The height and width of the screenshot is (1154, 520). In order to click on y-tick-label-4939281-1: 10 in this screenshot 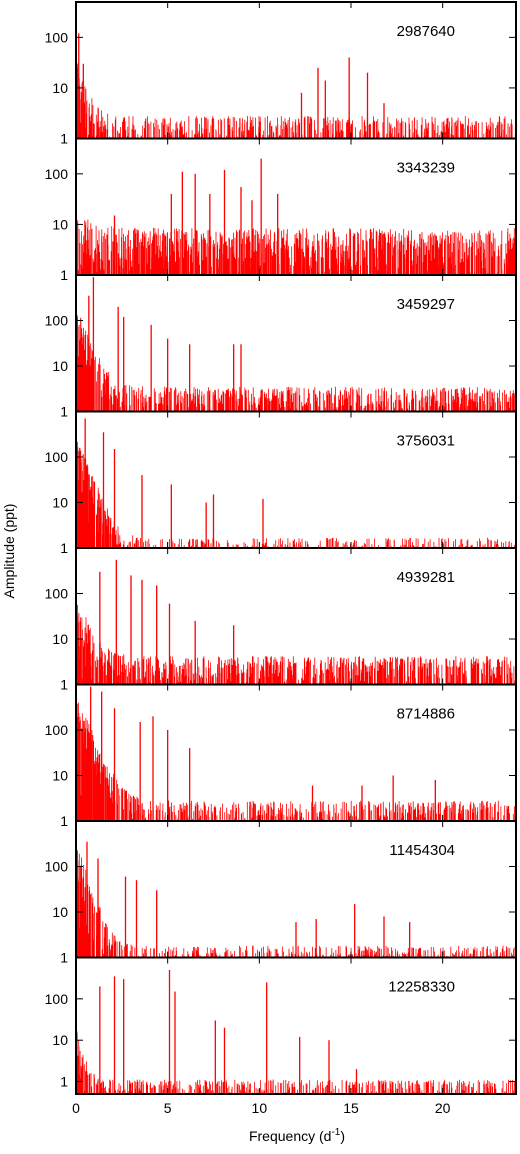, I will do `click(60, 639)`.